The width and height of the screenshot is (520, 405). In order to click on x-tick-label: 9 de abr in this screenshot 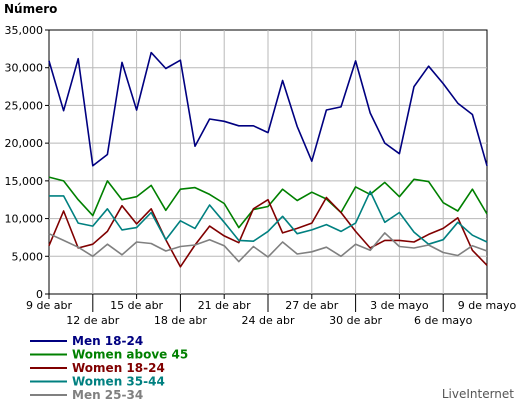, I will do `click(49, 305)`.